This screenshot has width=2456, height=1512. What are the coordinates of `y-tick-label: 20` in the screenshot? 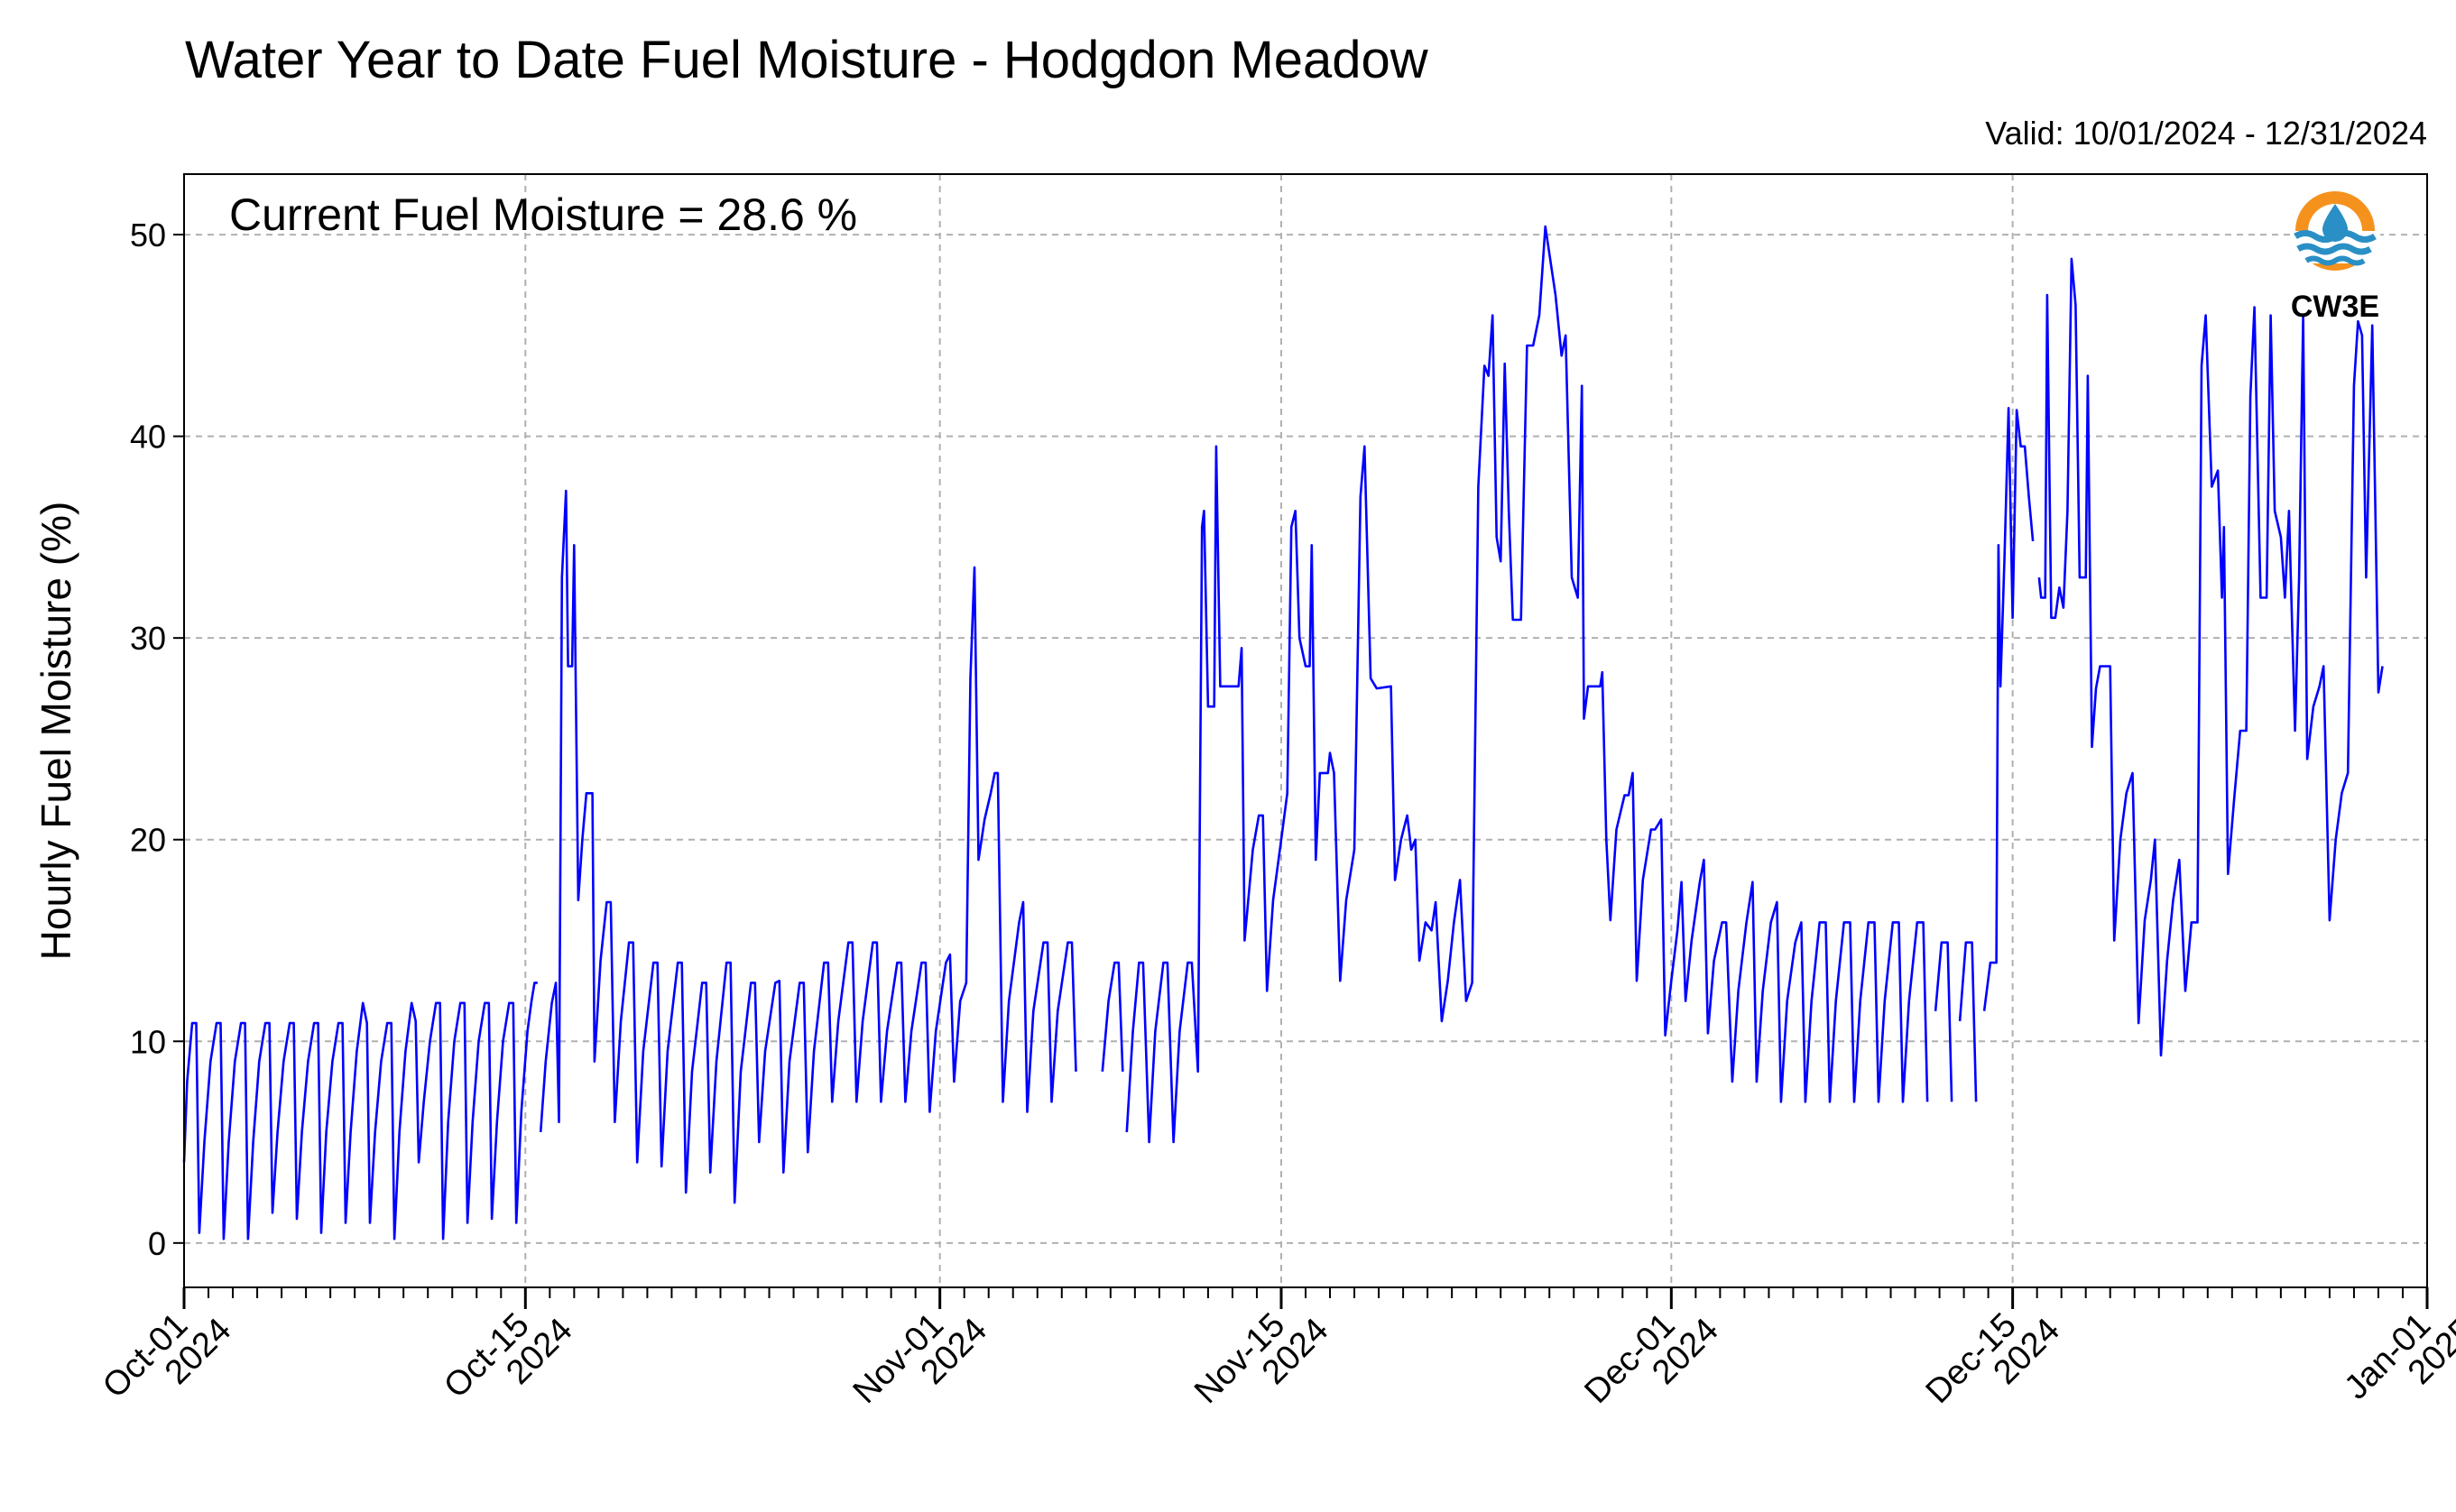 It's located at (148, 840).